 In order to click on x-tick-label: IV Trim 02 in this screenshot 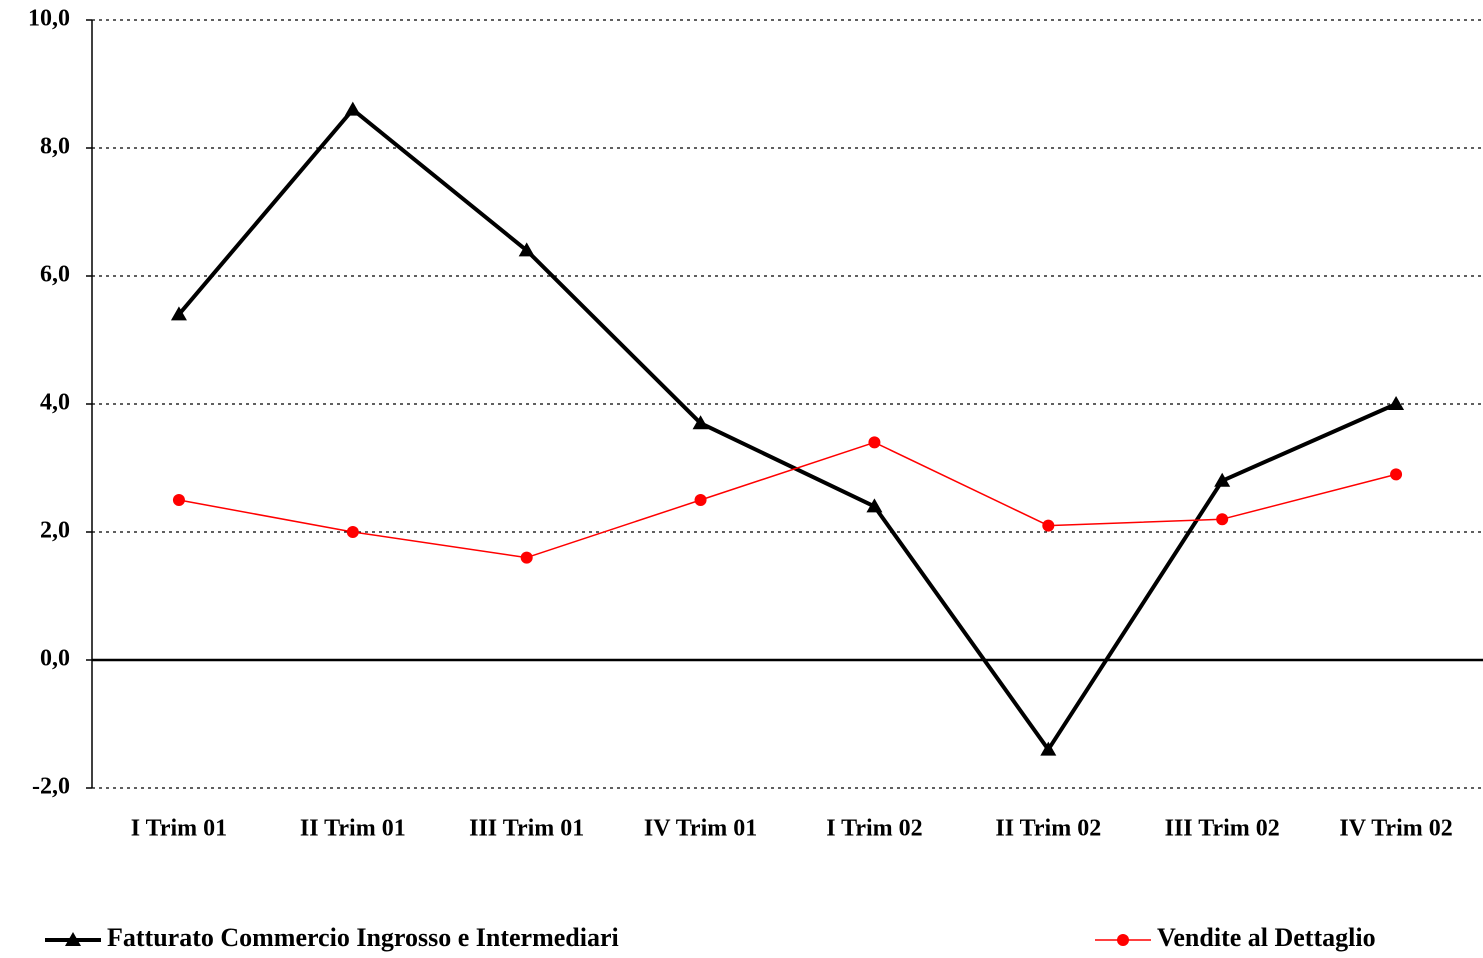, I will do `click(1395, 829)`.